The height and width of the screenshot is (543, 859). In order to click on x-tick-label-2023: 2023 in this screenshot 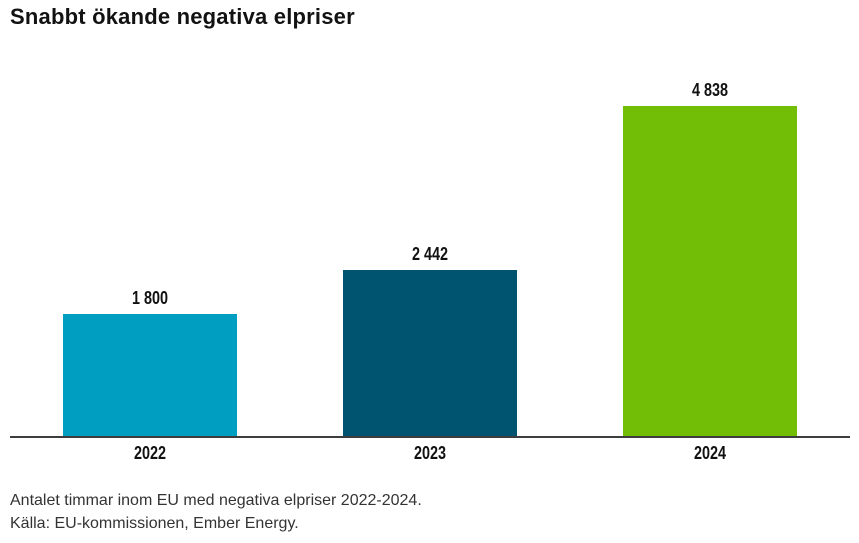, I will do `click(430, 453)`.